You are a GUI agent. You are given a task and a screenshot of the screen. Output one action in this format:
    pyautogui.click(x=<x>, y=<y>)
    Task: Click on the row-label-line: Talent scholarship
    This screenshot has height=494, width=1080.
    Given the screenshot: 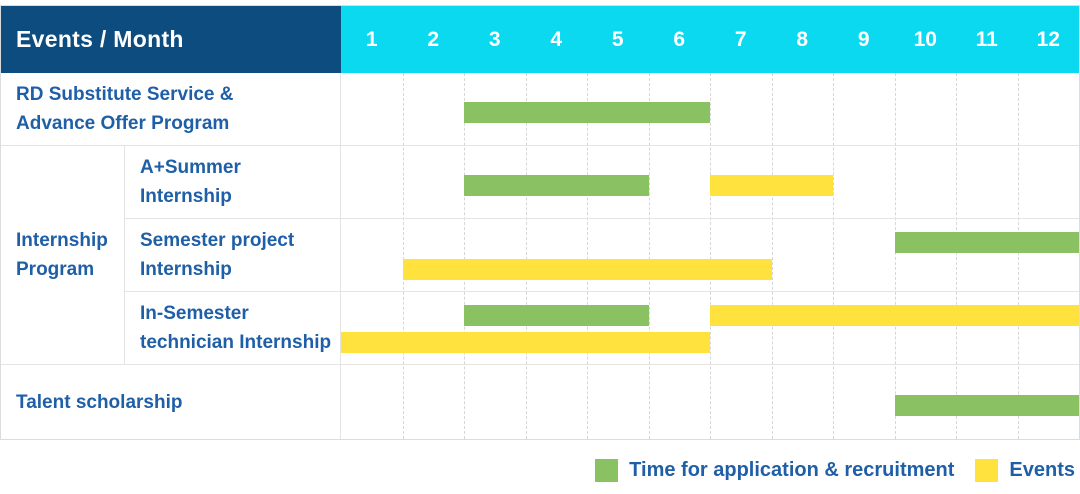 What is the action you would take?
    pyautogui.click(x=99, y=402)
    